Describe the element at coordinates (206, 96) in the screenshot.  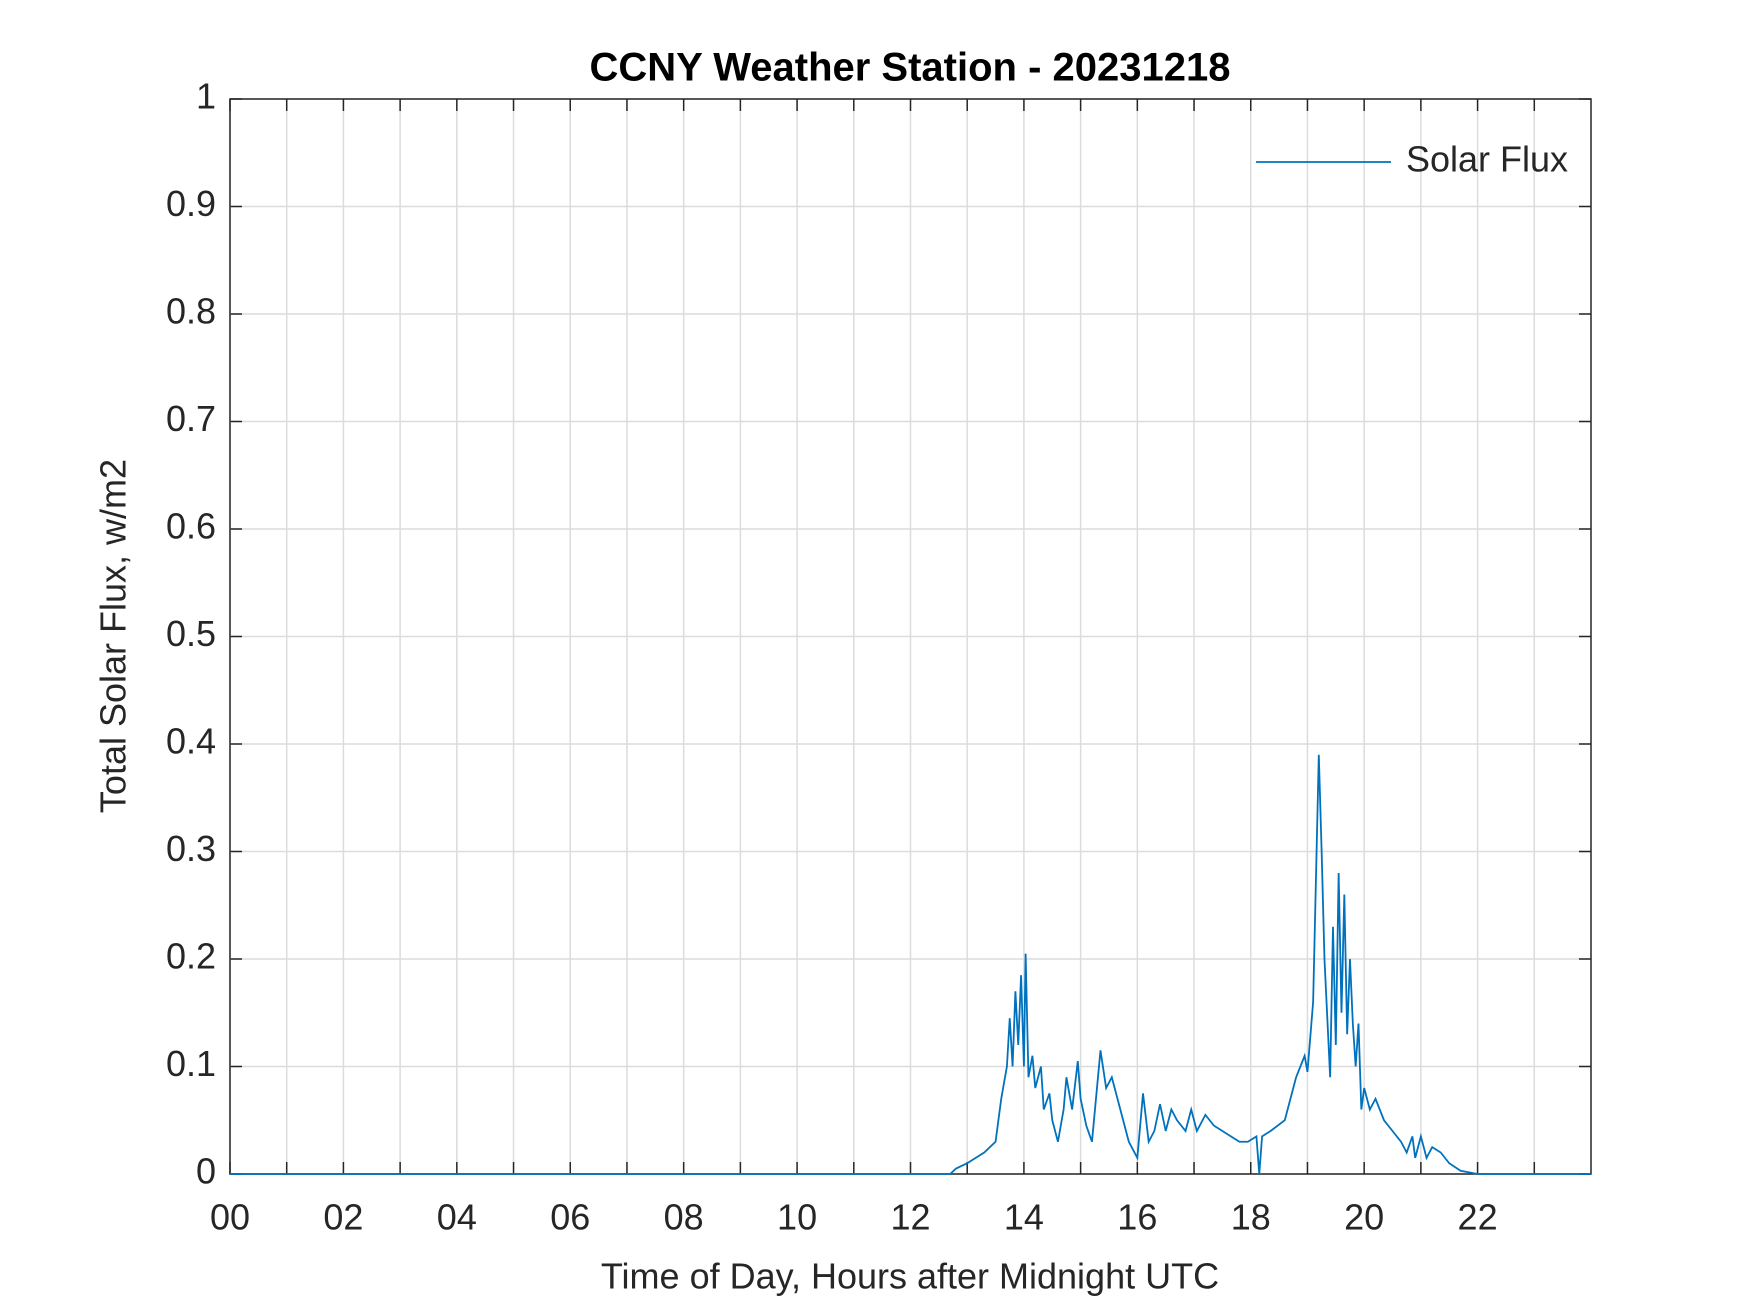
I see `y-tick-label: 1` at that location.